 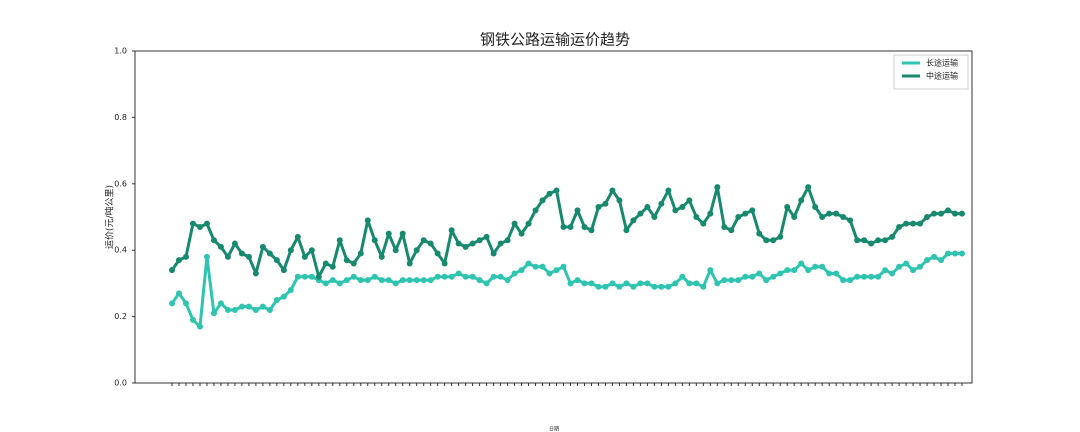 I want to click on legend-label: 长途运输, so click(x=942, y=63).